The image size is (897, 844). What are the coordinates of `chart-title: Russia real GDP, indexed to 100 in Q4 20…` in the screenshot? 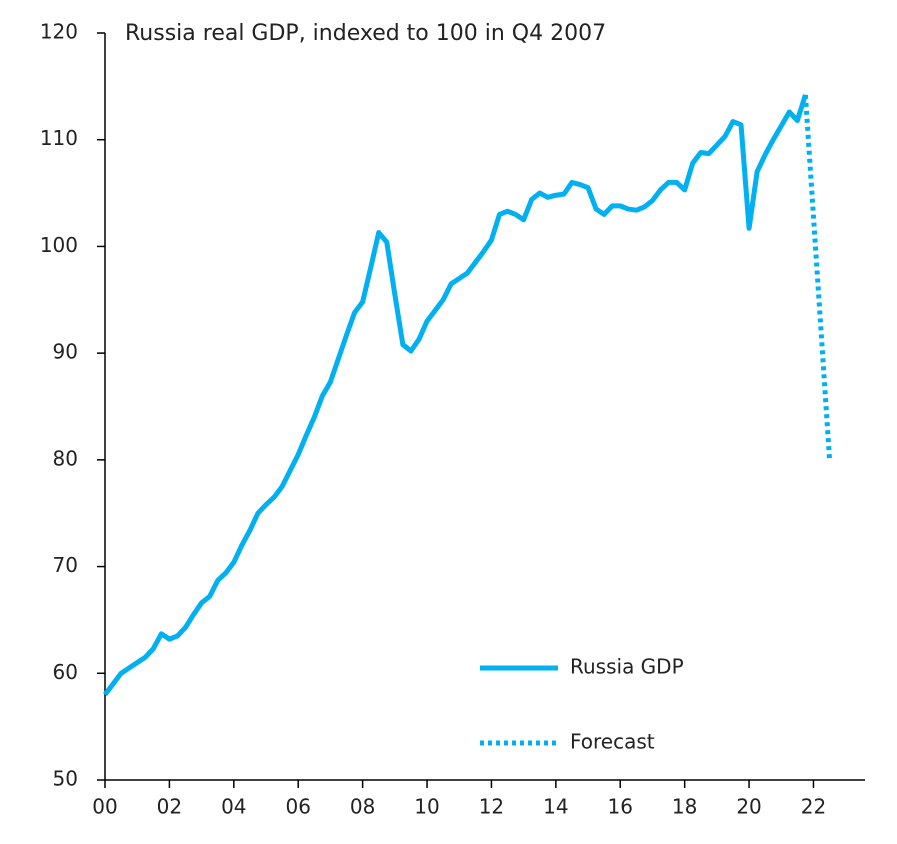 It's located at (365, 33).